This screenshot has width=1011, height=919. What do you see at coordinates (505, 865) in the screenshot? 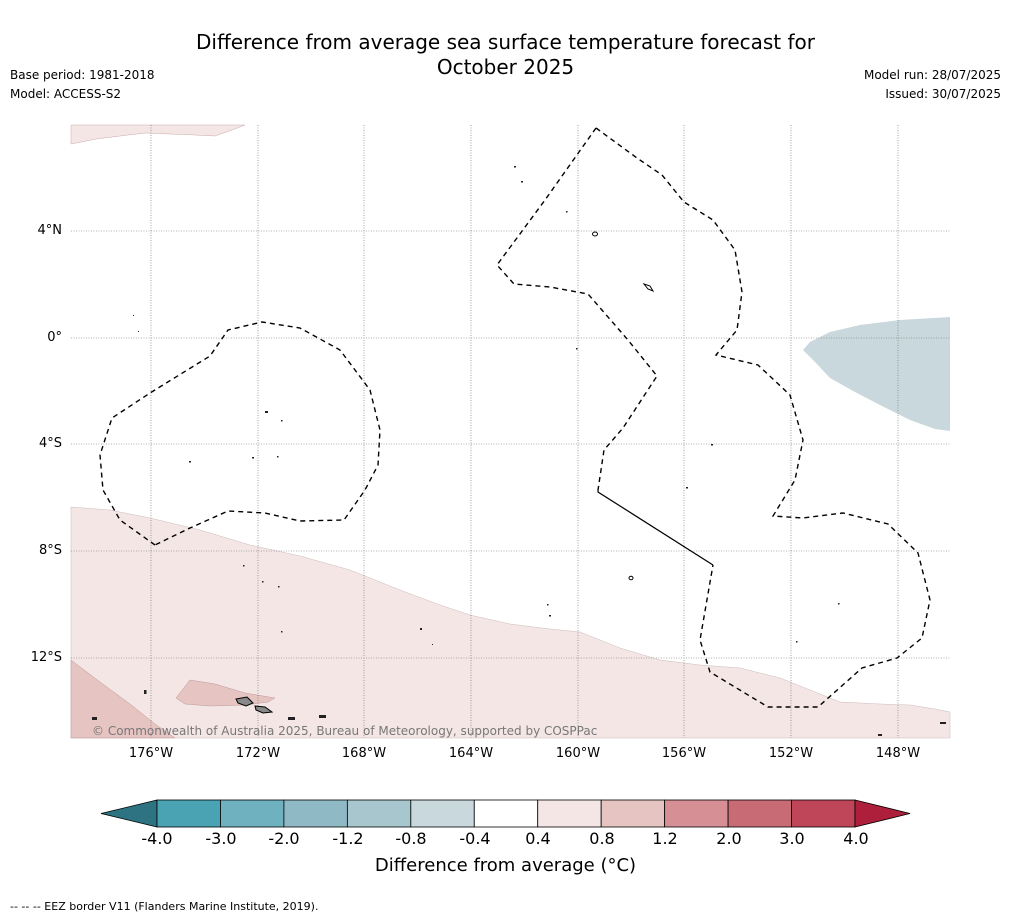
I see `colorbar-label: Difference from average (°C)` at bounding box center [505, 865].